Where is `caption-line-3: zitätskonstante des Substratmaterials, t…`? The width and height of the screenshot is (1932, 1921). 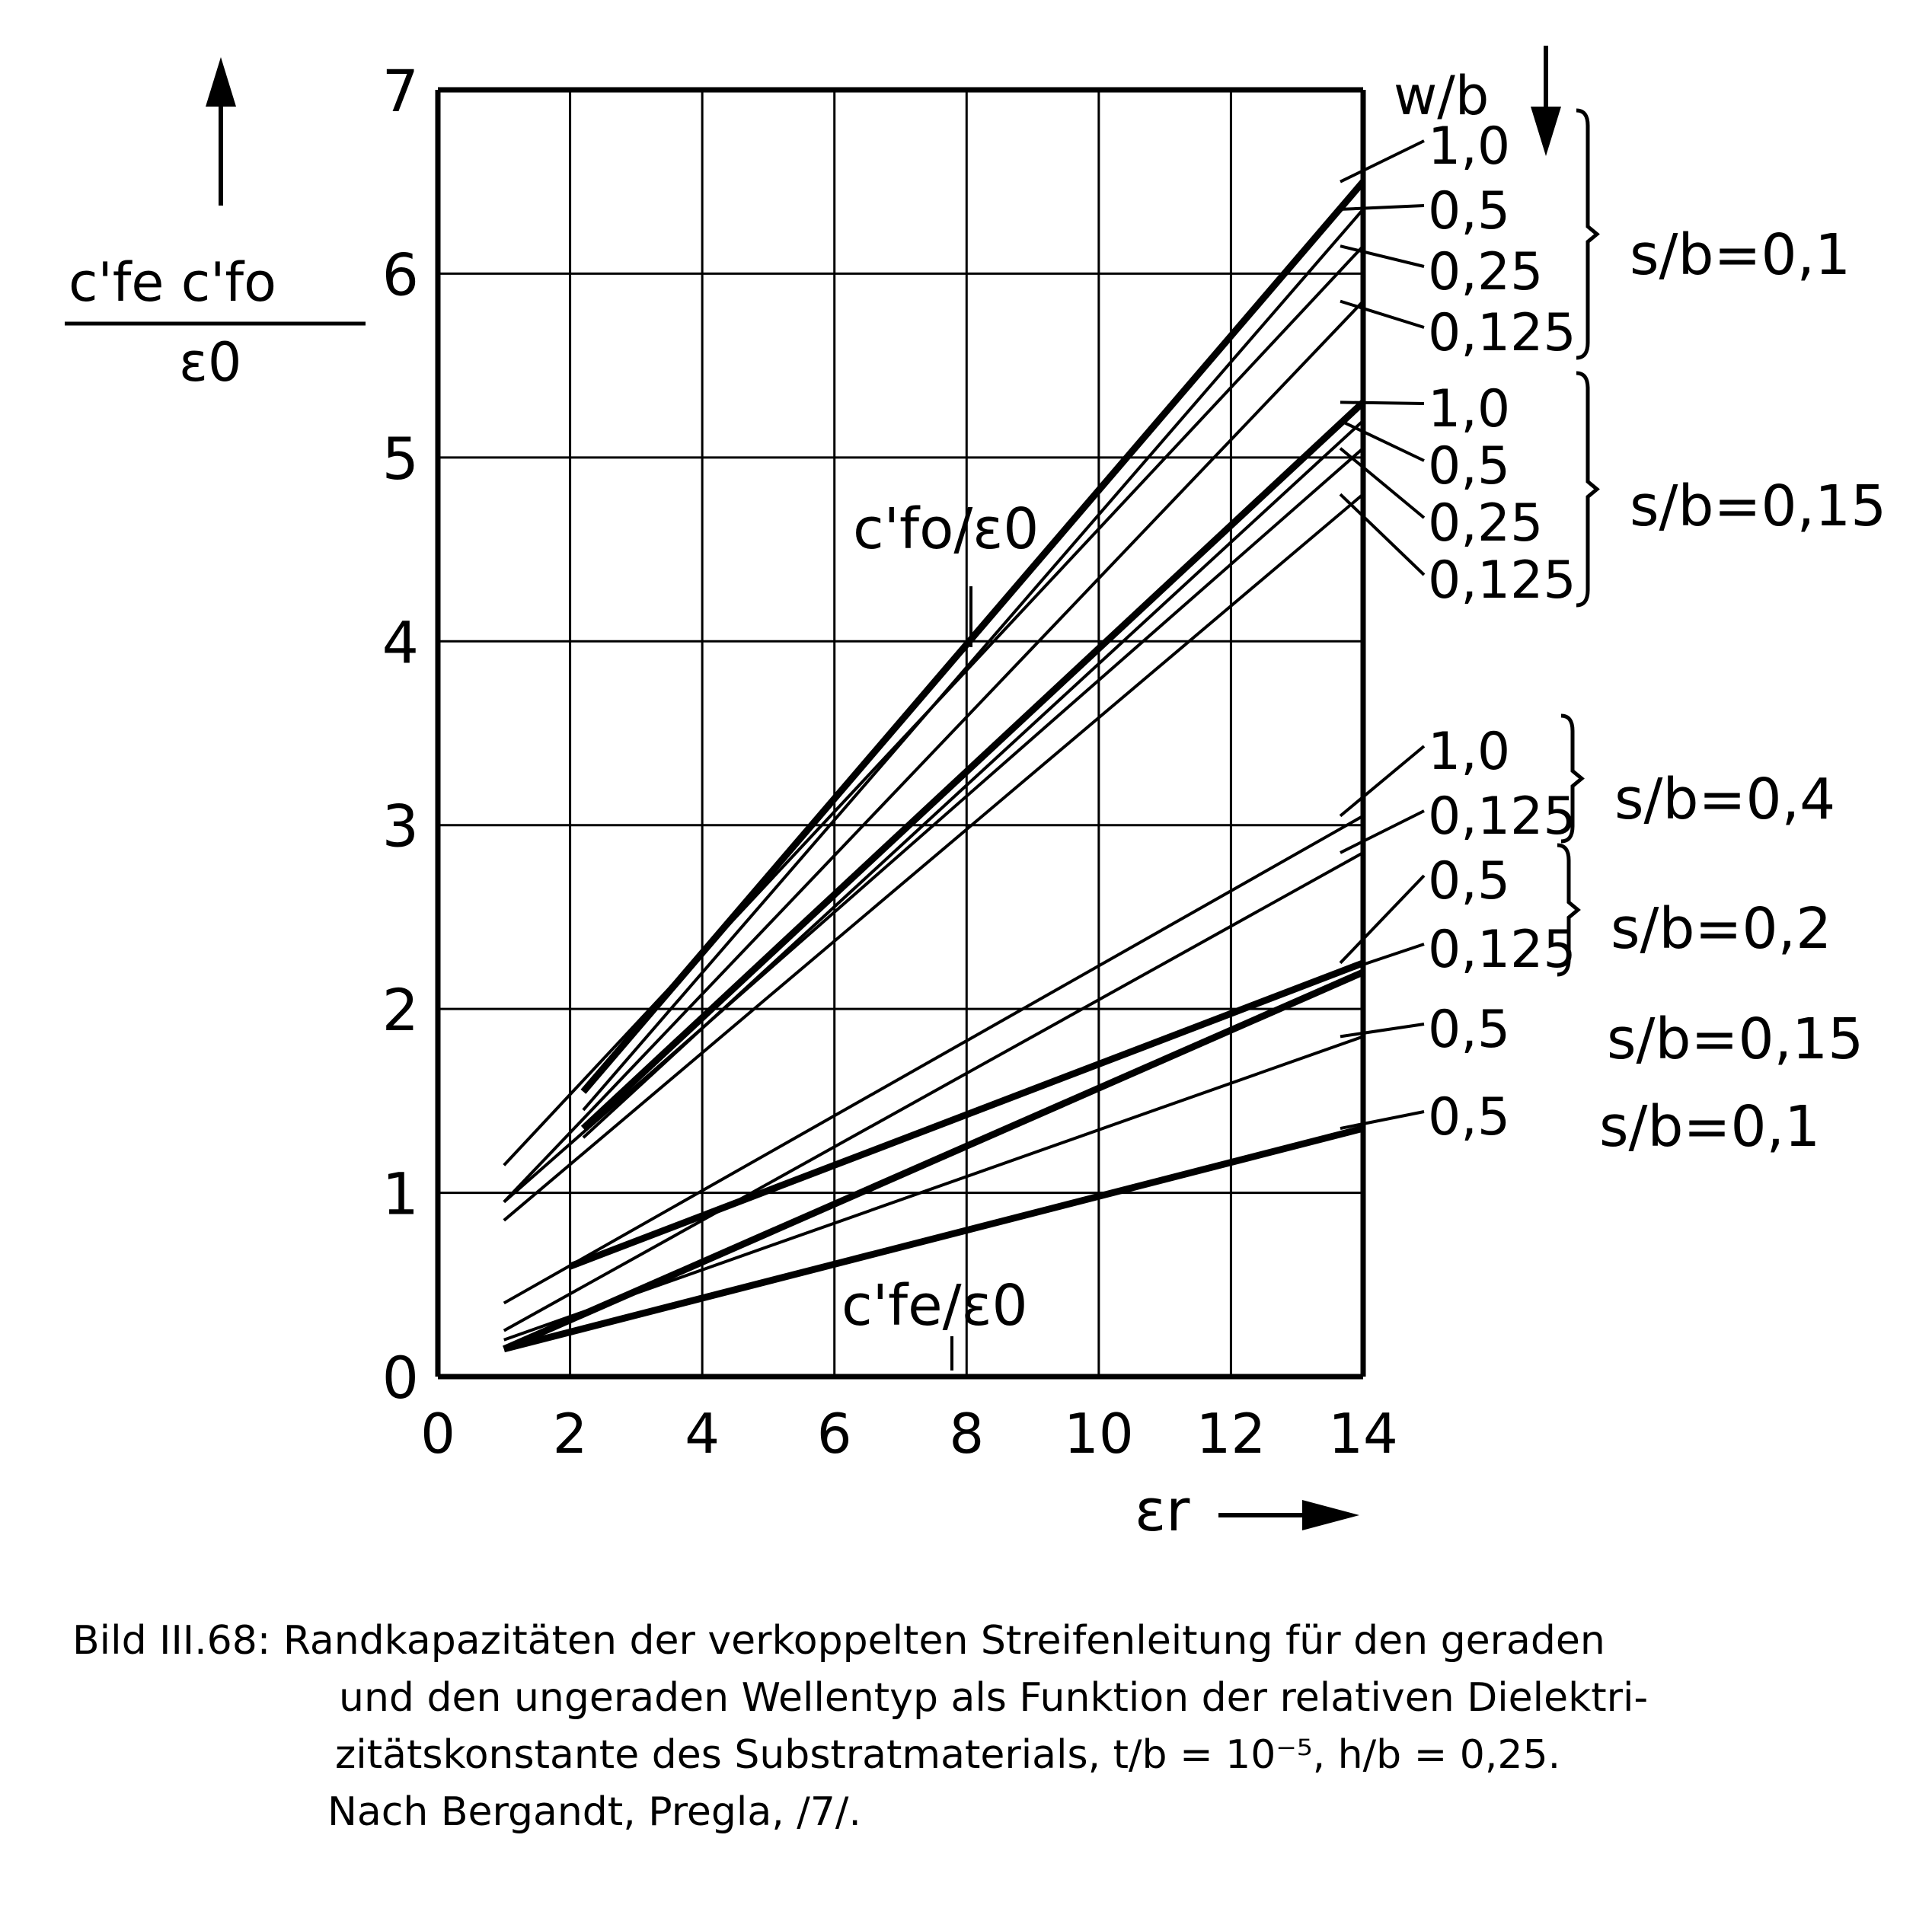 caption-line-3: zitätskonstante des Substratmaterials, t… is located at coordinates (948, 1755).